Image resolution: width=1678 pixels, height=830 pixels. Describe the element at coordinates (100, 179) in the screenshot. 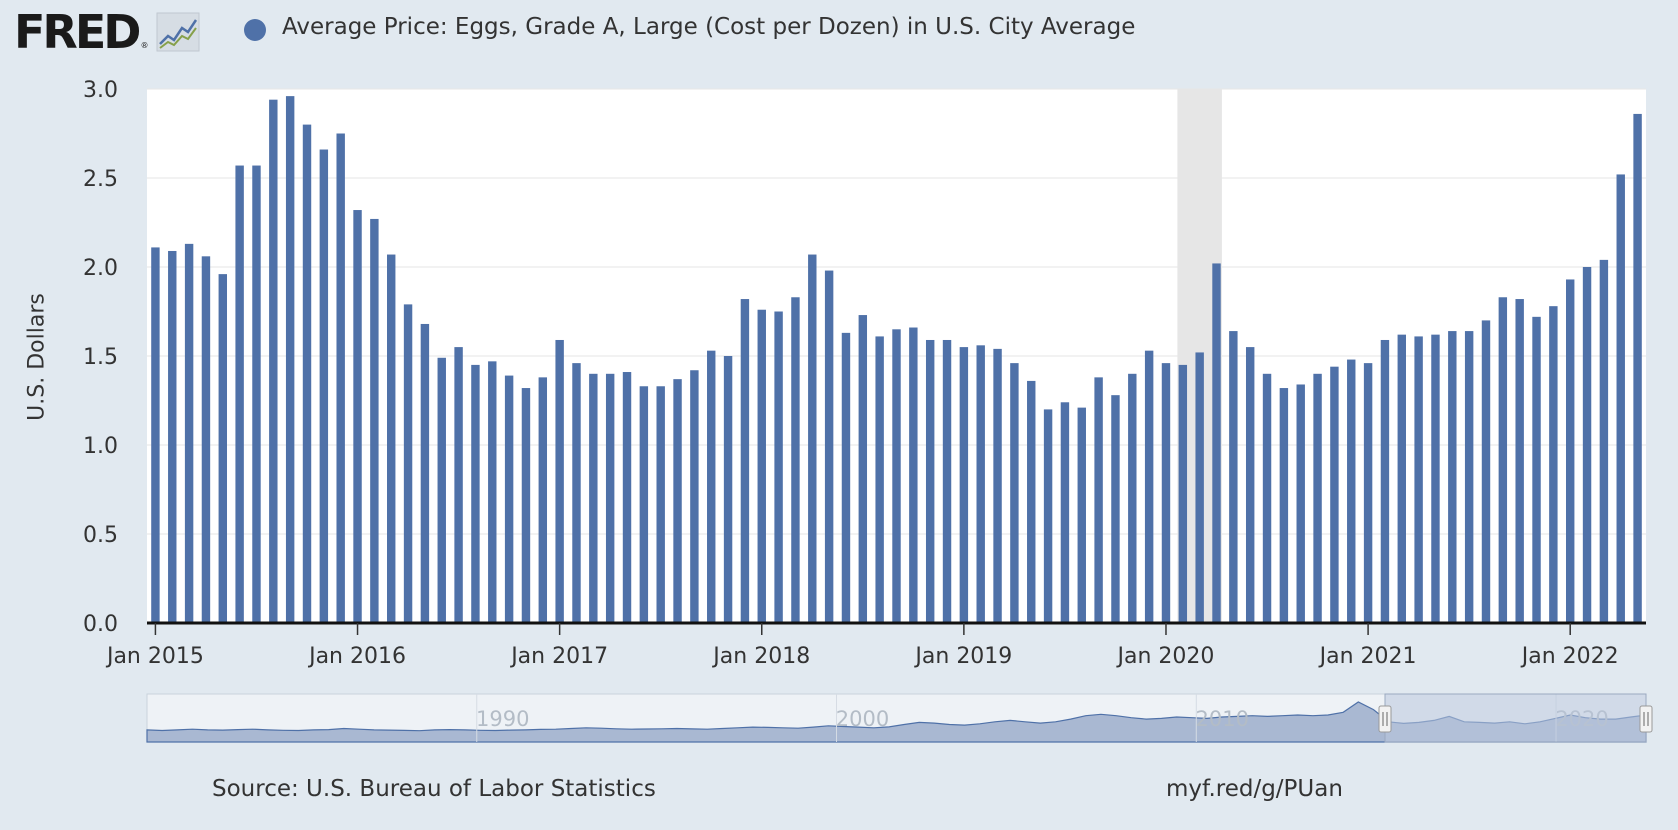

I see `y-tick-label: 2.5` at that location.